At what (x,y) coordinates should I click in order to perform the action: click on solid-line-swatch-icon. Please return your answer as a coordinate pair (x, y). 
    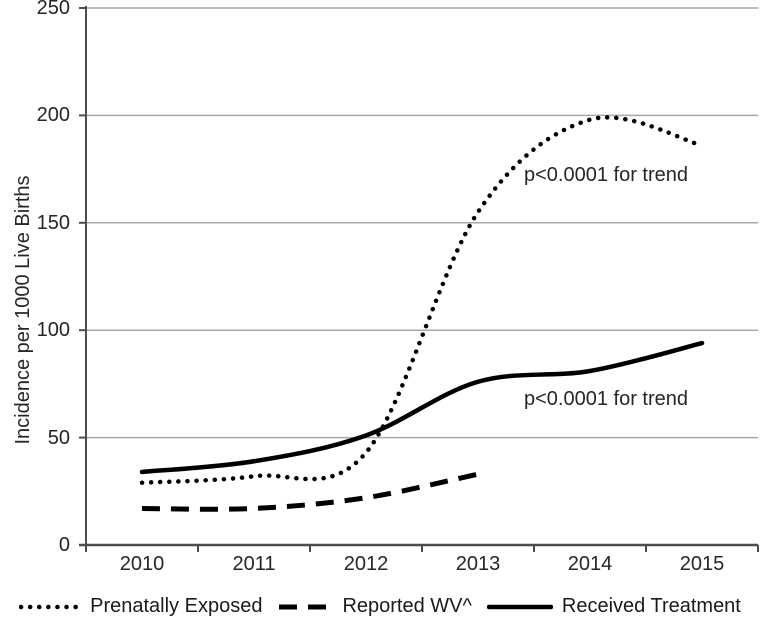
    Looking at the image, I should click on (519, 606).